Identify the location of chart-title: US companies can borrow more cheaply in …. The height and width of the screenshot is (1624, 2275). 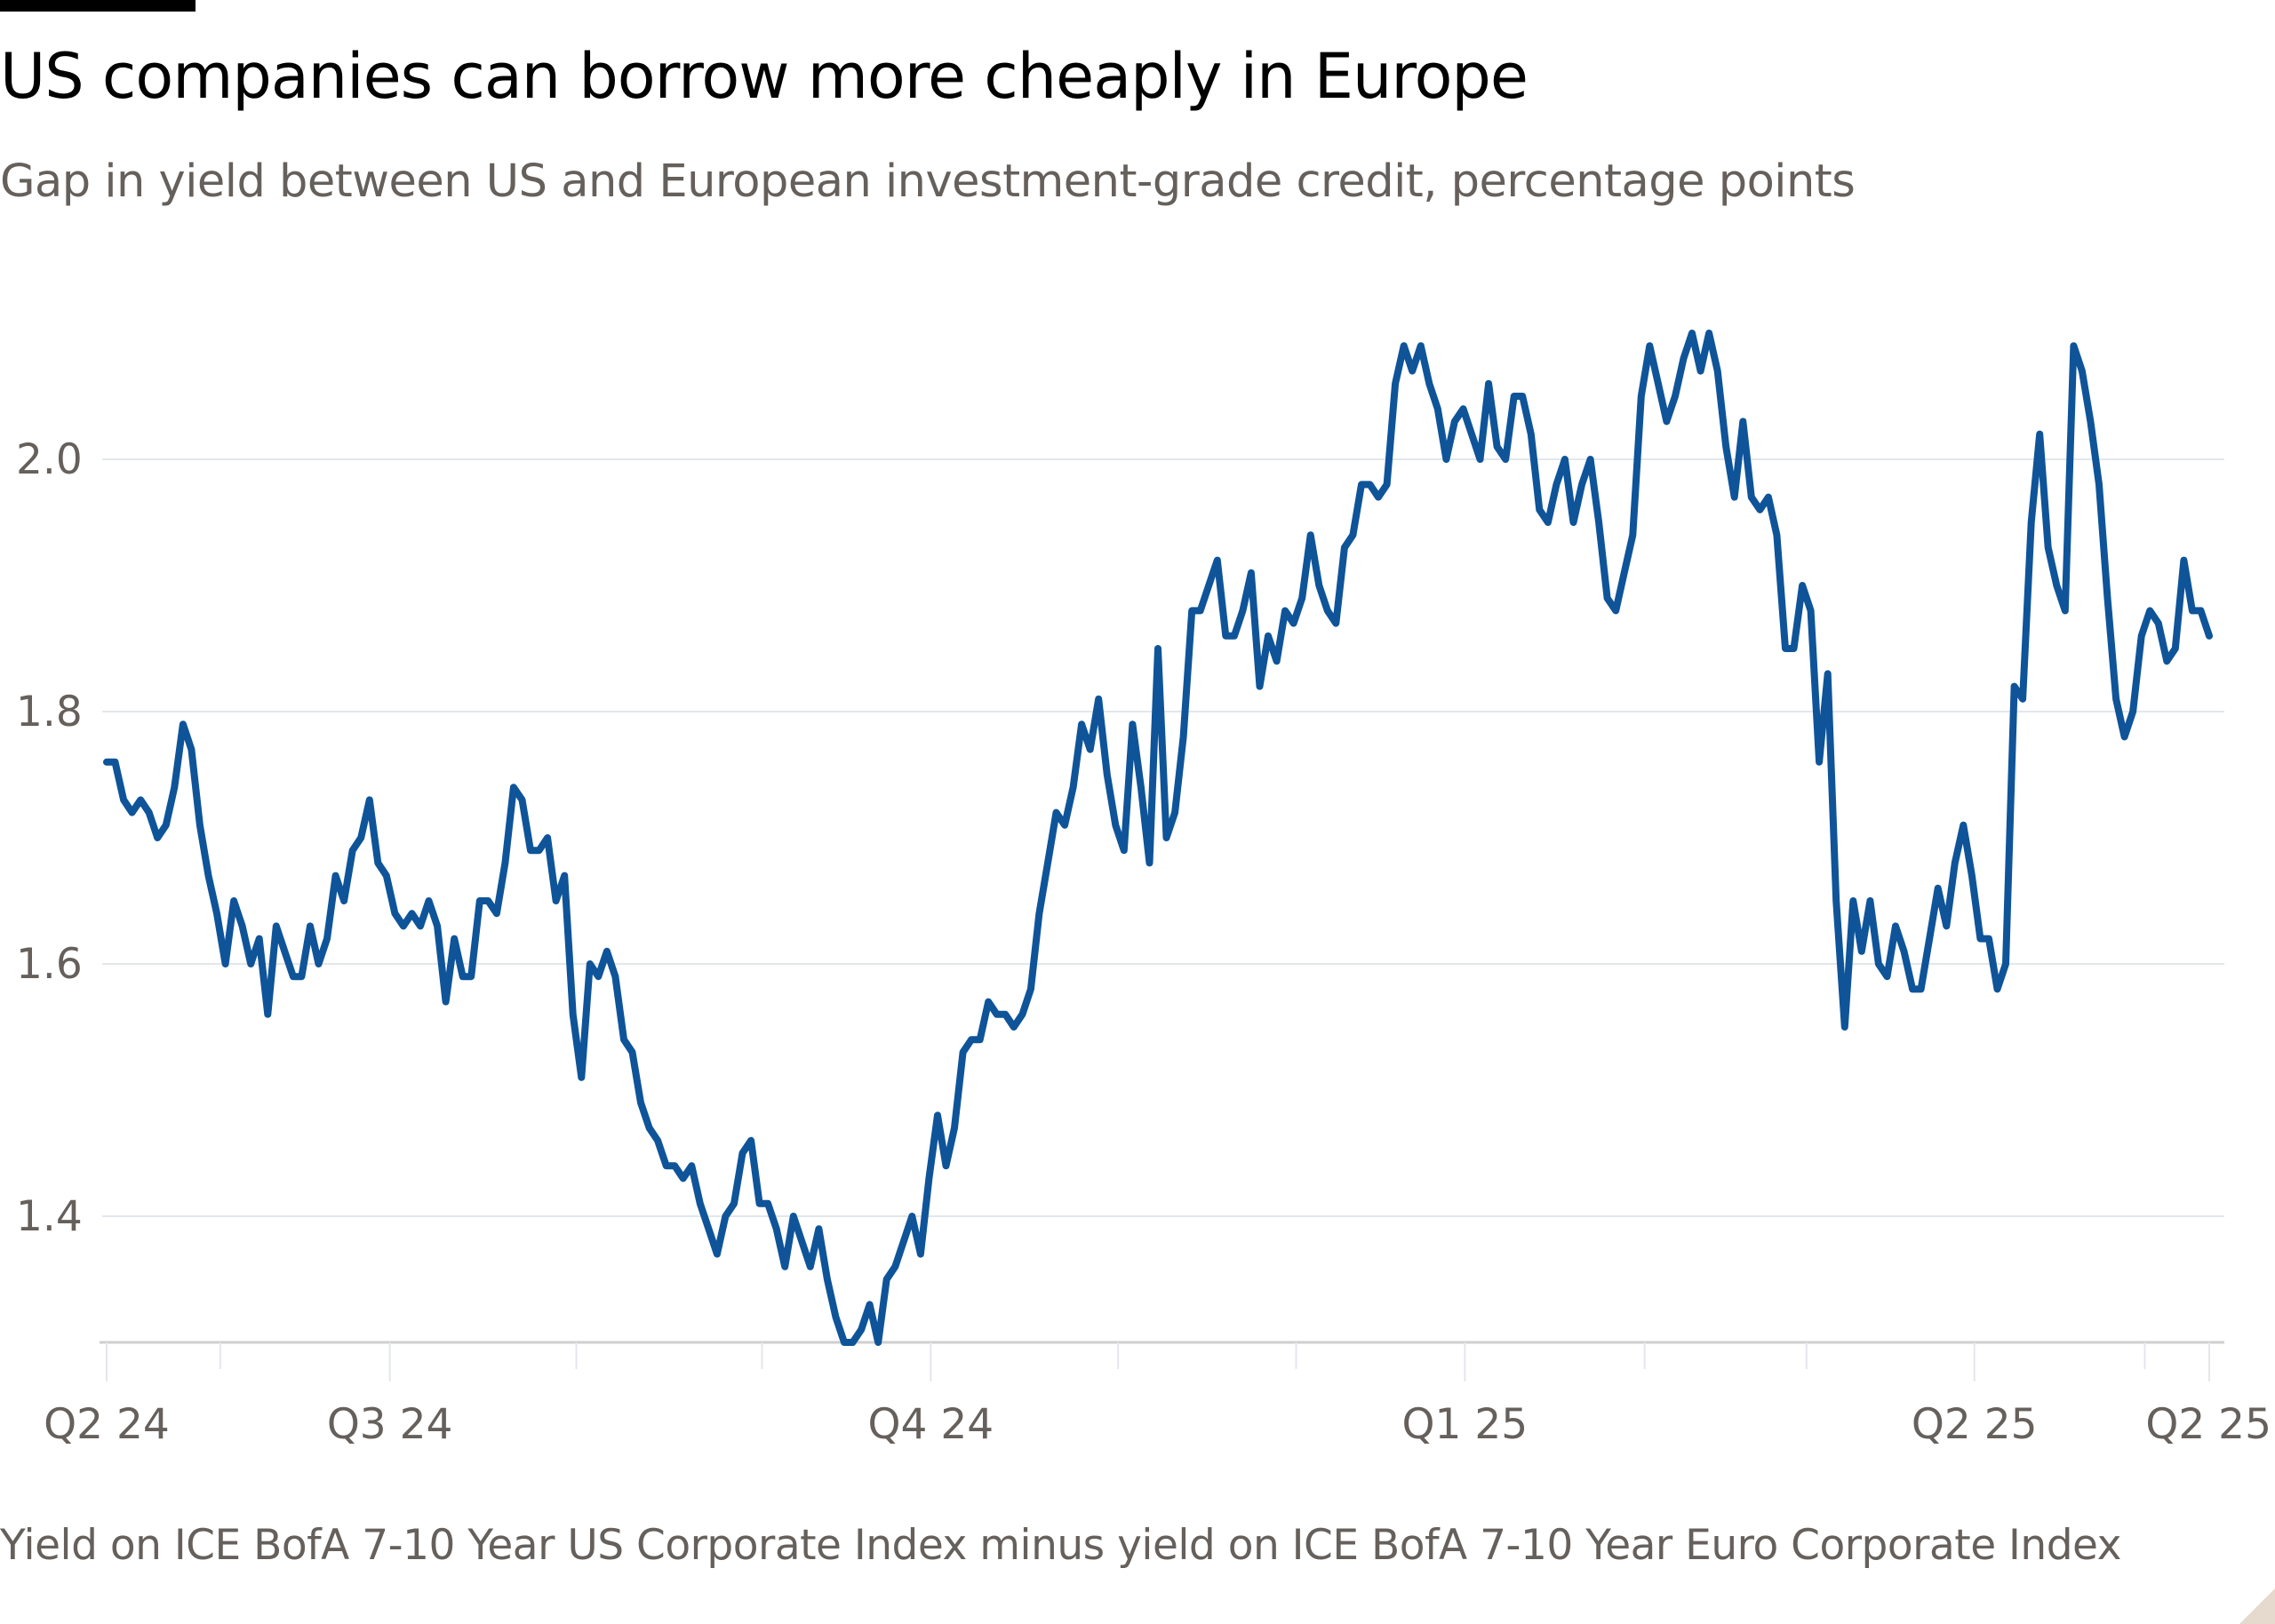
(764, 76).